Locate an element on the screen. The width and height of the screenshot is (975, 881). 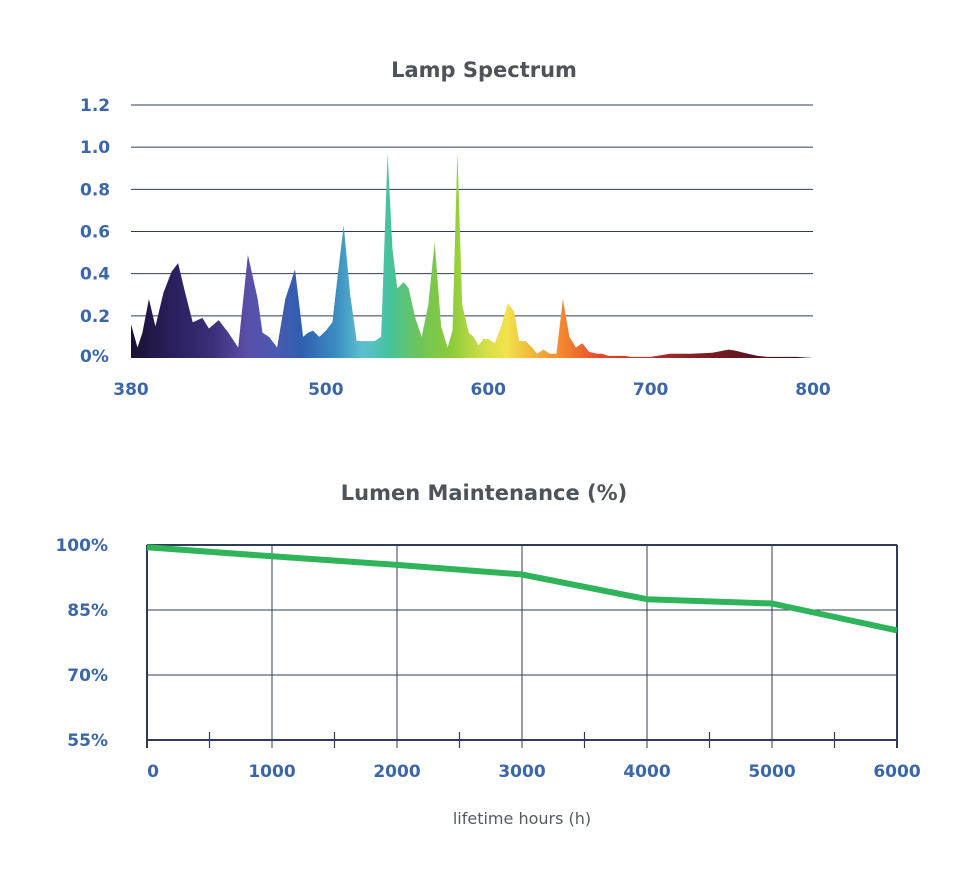
x-tick-label: 6000 is located at coordinates (896, 772).